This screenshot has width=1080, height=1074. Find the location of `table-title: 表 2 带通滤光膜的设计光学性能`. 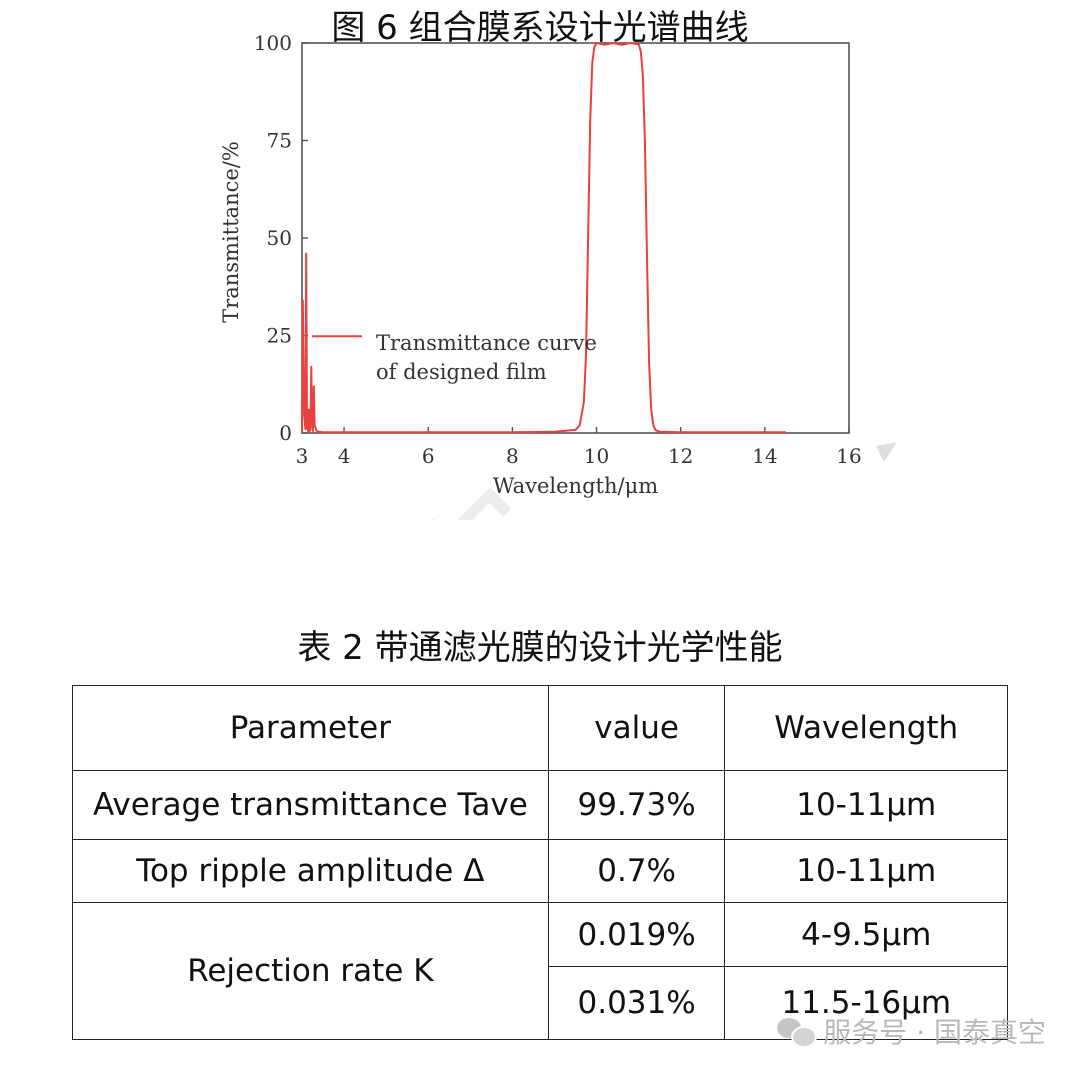

table-title: 表 2 带通滤光膜的设计光学性能 is located at coordinates (540, 648).